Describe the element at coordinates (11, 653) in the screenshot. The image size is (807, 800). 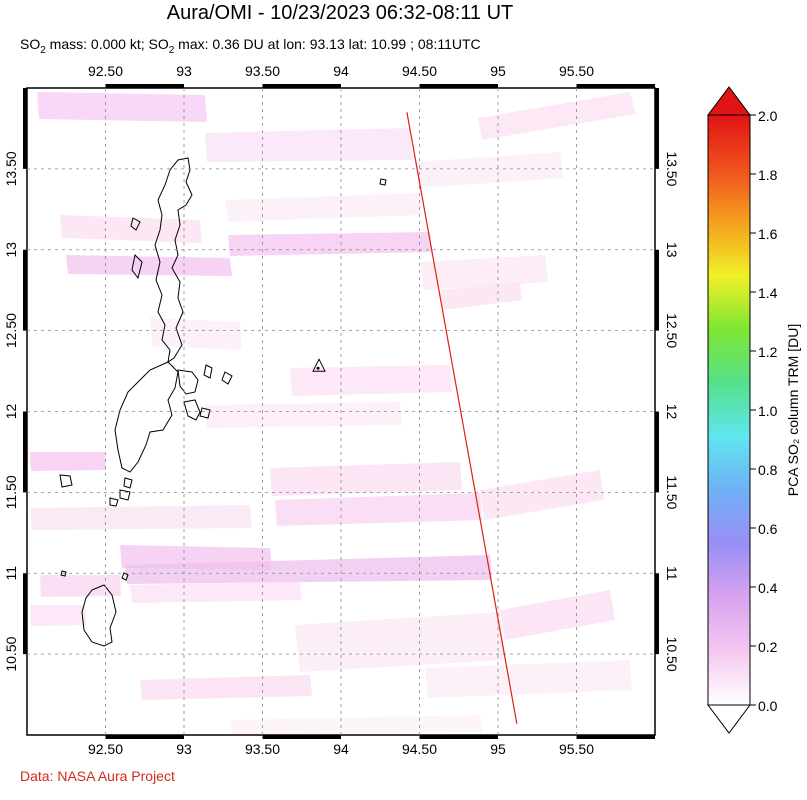
I see `lat-tick-label-left: 10.50` at that location.